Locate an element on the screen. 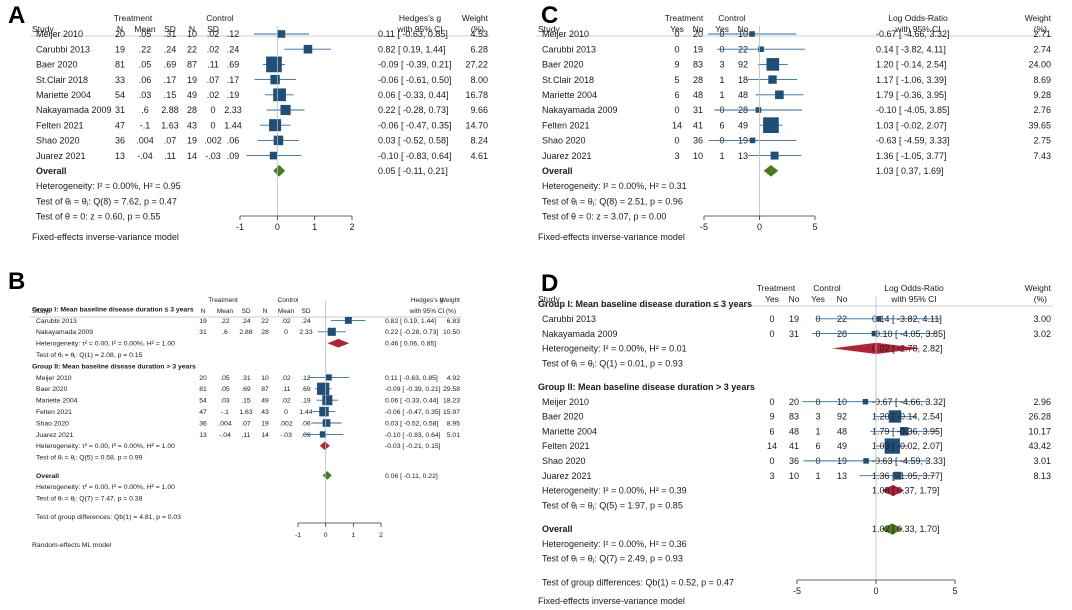  study-cell: .02 is located at coordinates (213, 95).